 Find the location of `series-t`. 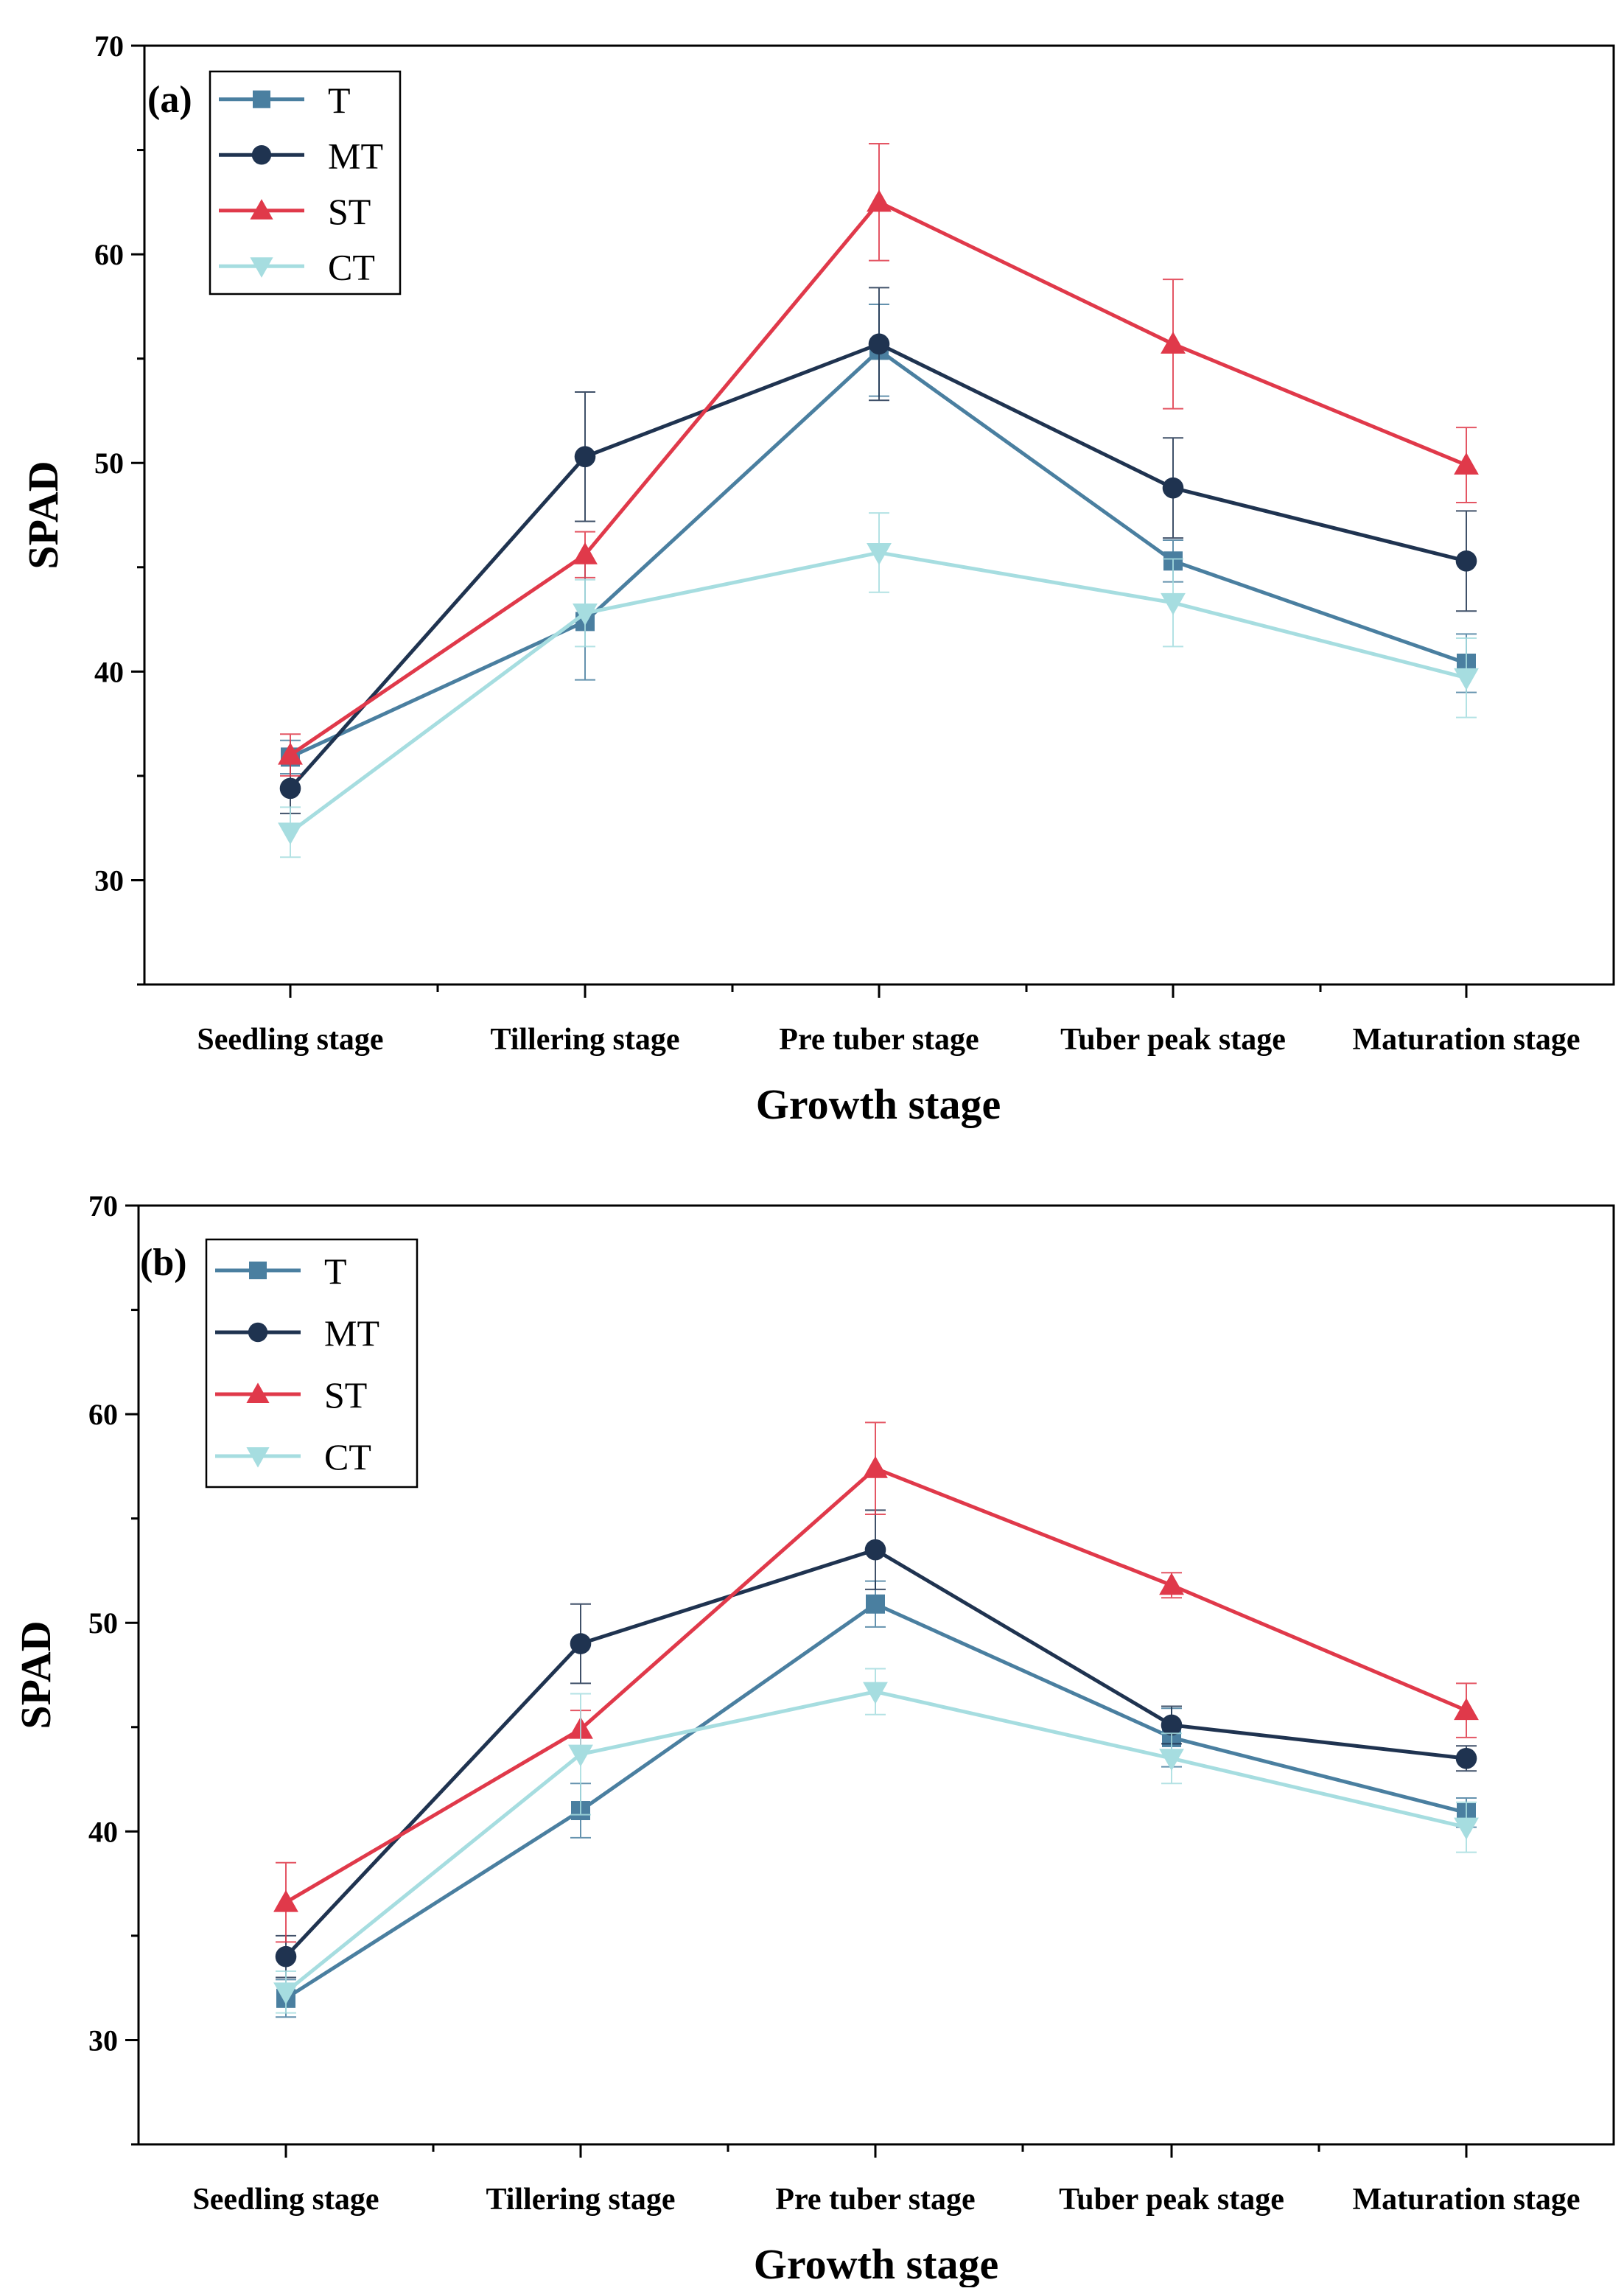

series-t is located at coordinates (877, 1799).